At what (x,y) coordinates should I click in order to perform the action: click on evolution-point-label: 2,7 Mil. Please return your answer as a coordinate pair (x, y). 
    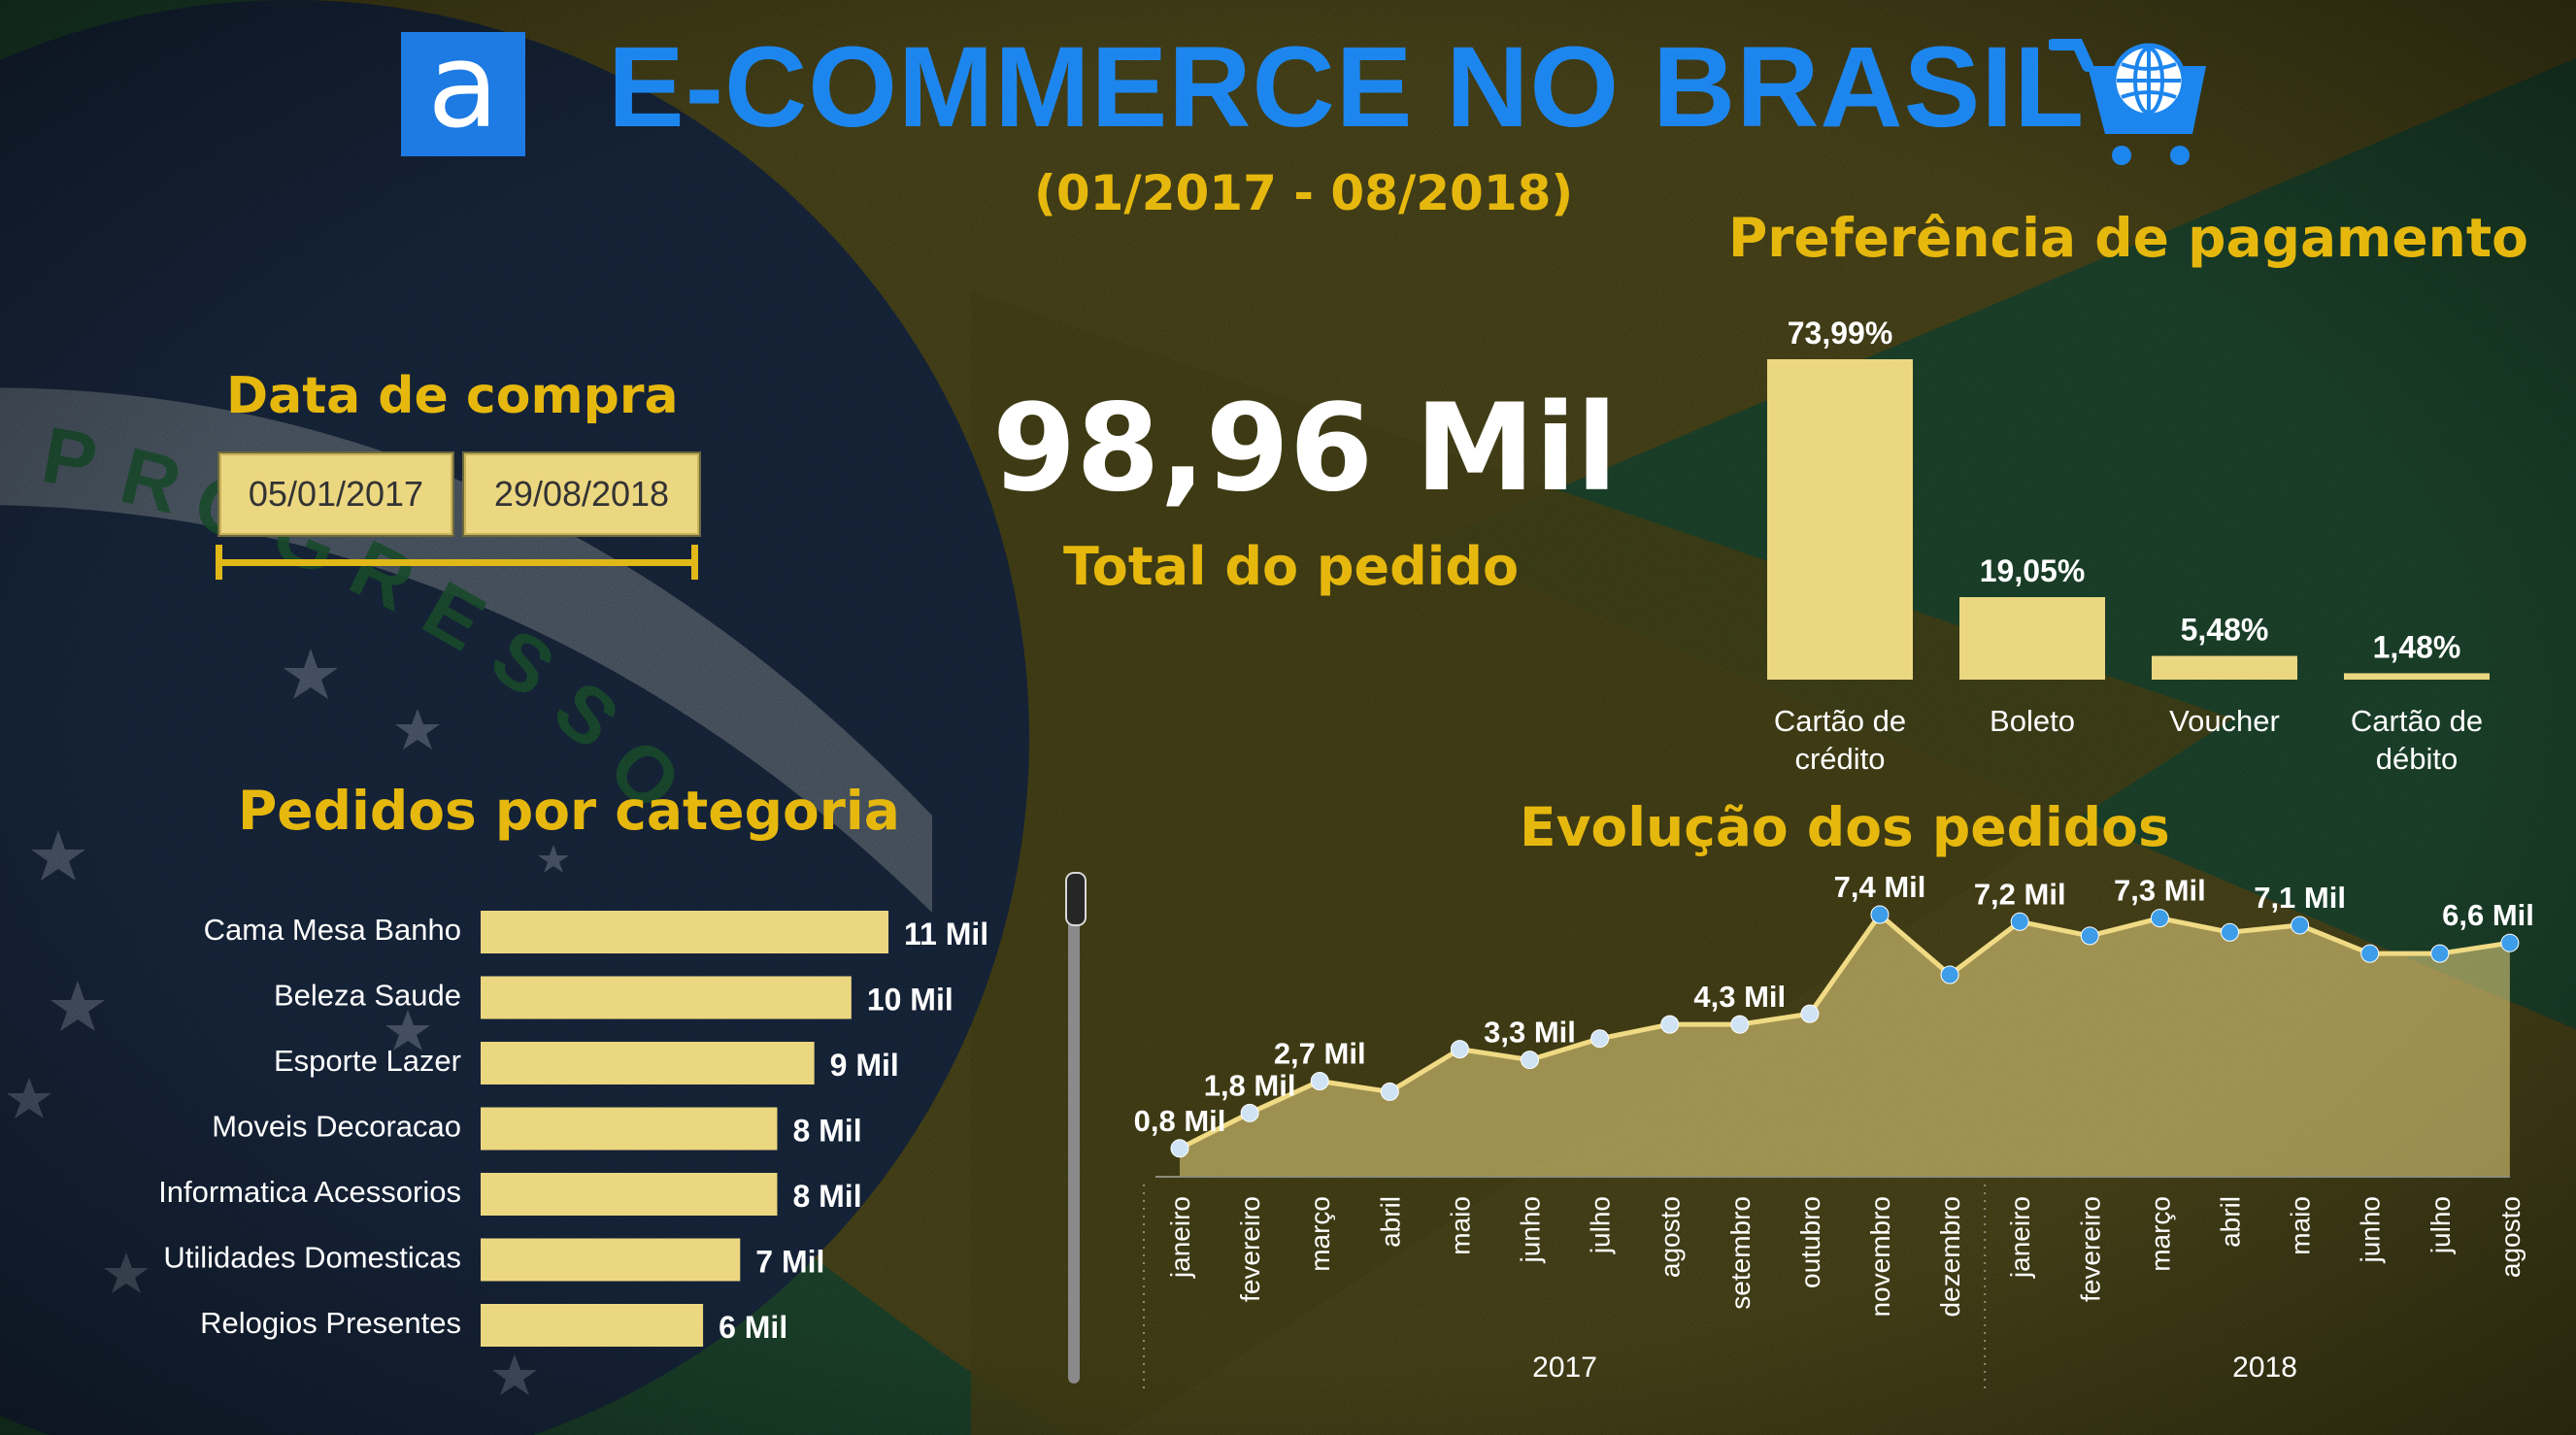
    Looking at the image, I should click on (1320, 1053).